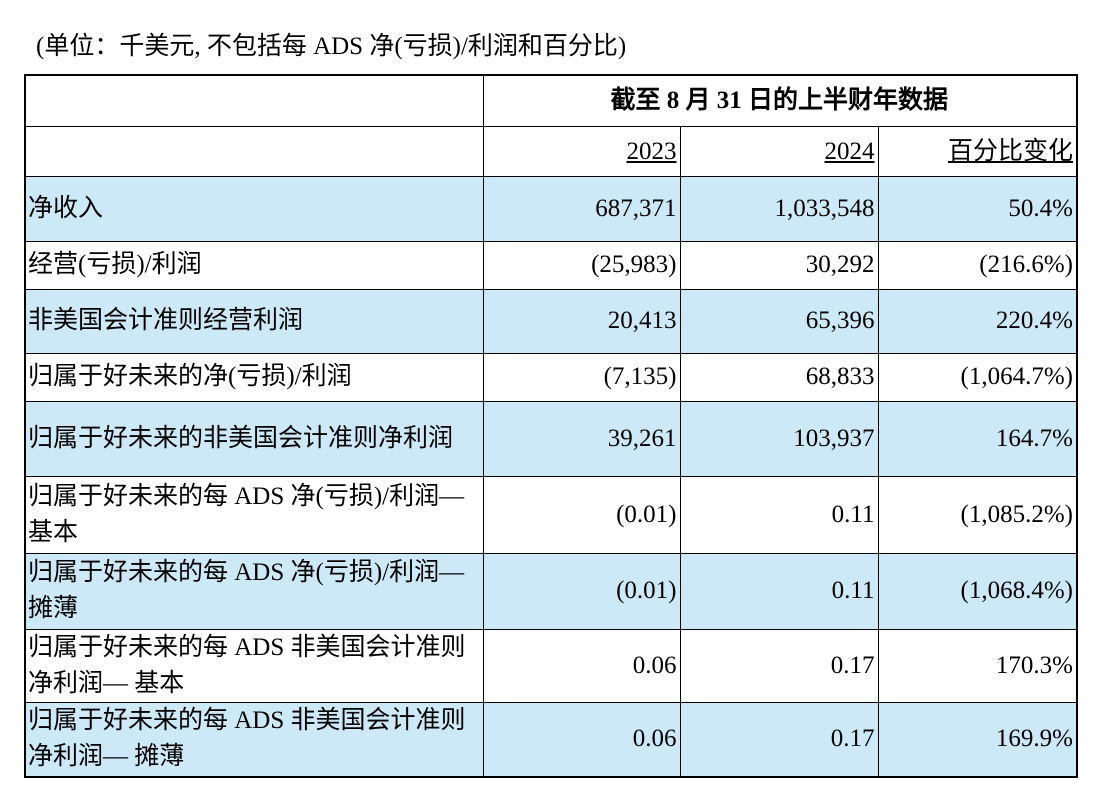 The width and height of the screenshot is (1110, 798). I want to click on row-label: 归属于好未来的净(亏损)/利润, so click(254, 377).